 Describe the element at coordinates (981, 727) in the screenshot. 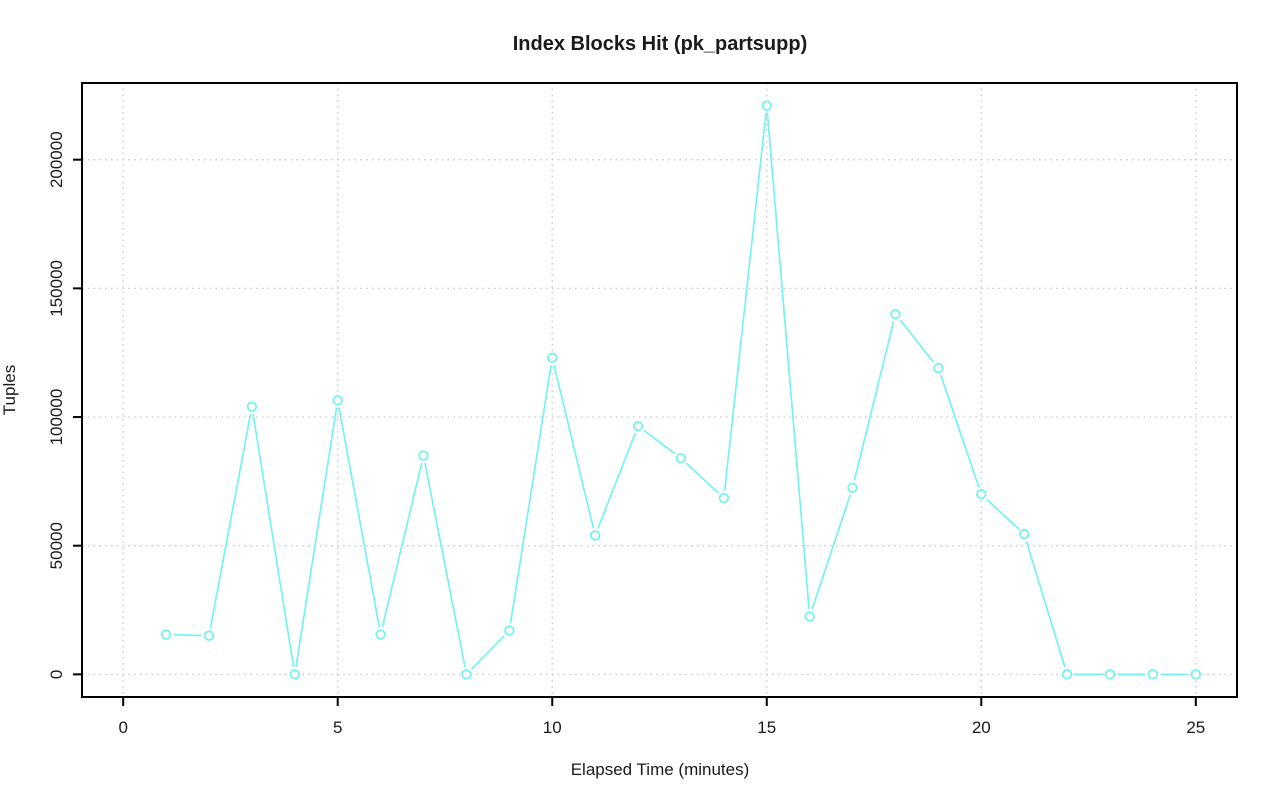

I see `x-tick-label: 20` at that location.